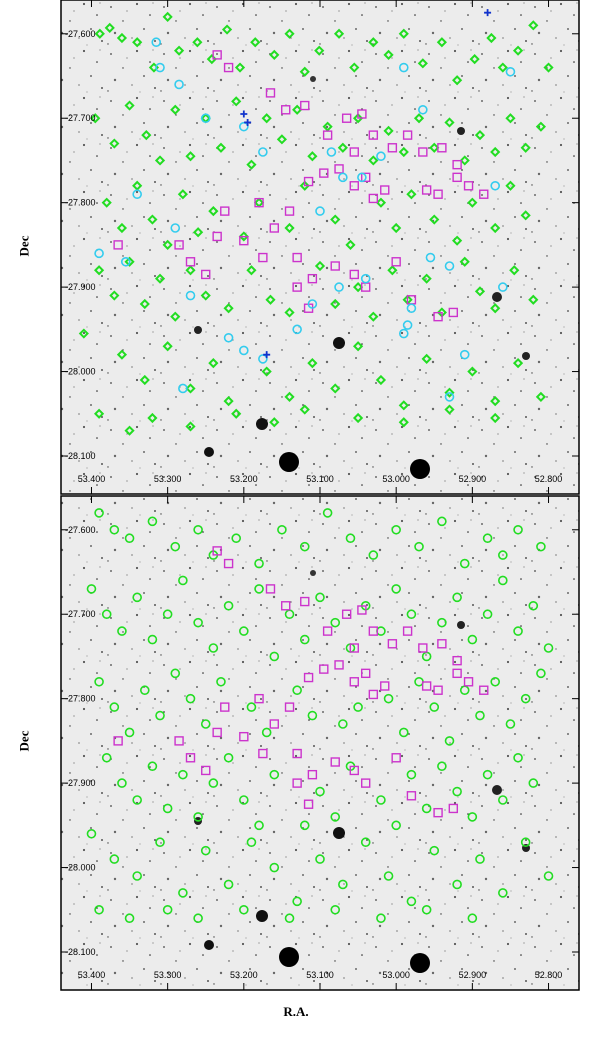 This screenshot has width=592, height=1045. What do you see at coordinates (80, 34) in the screenshot?
I see `y-tick-label: -27.600` at bounding box center [80, 34].